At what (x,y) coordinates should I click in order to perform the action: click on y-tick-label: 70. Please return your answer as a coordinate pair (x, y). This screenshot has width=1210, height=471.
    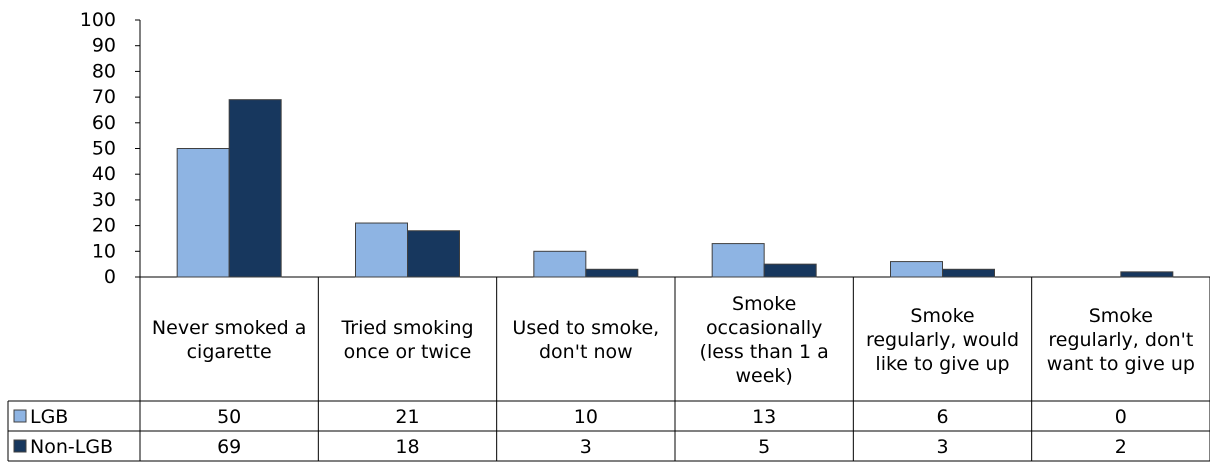
    Looking at the image, I should click on (104, 97).